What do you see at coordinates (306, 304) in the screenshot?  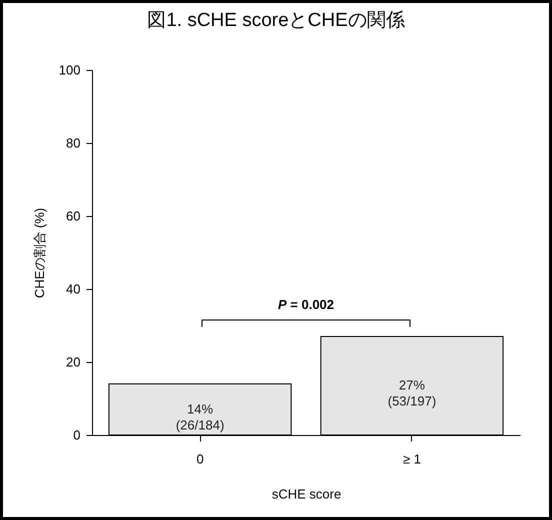 I see `annotation: P = 0.002` at bounding box center [306, 304].